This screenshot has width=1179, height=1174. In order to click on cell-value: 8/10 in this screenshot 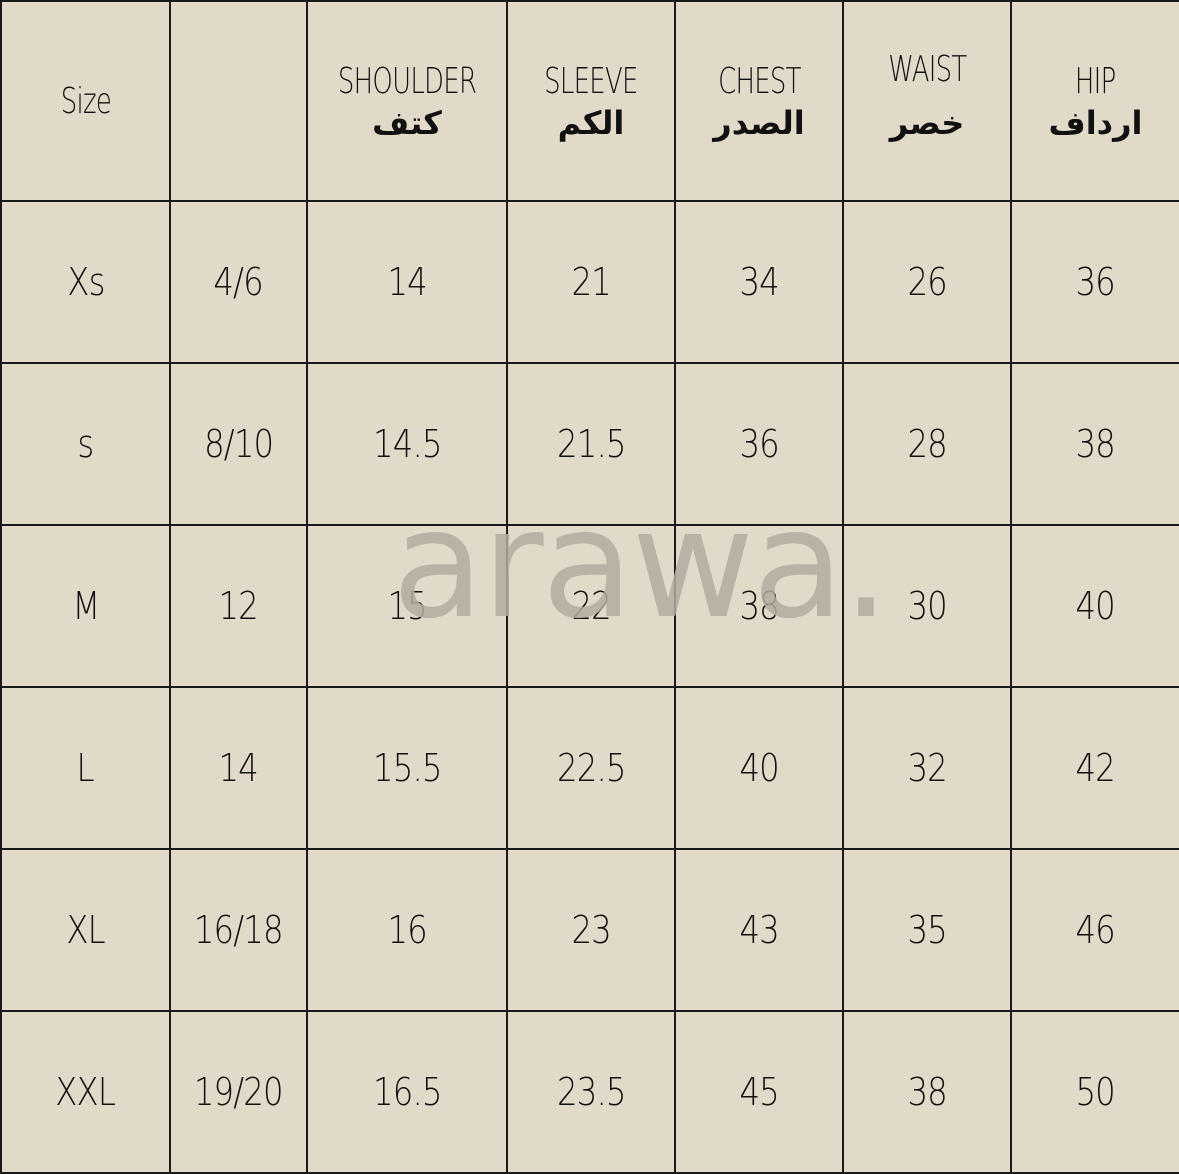, I will do `click(238, 444)`.